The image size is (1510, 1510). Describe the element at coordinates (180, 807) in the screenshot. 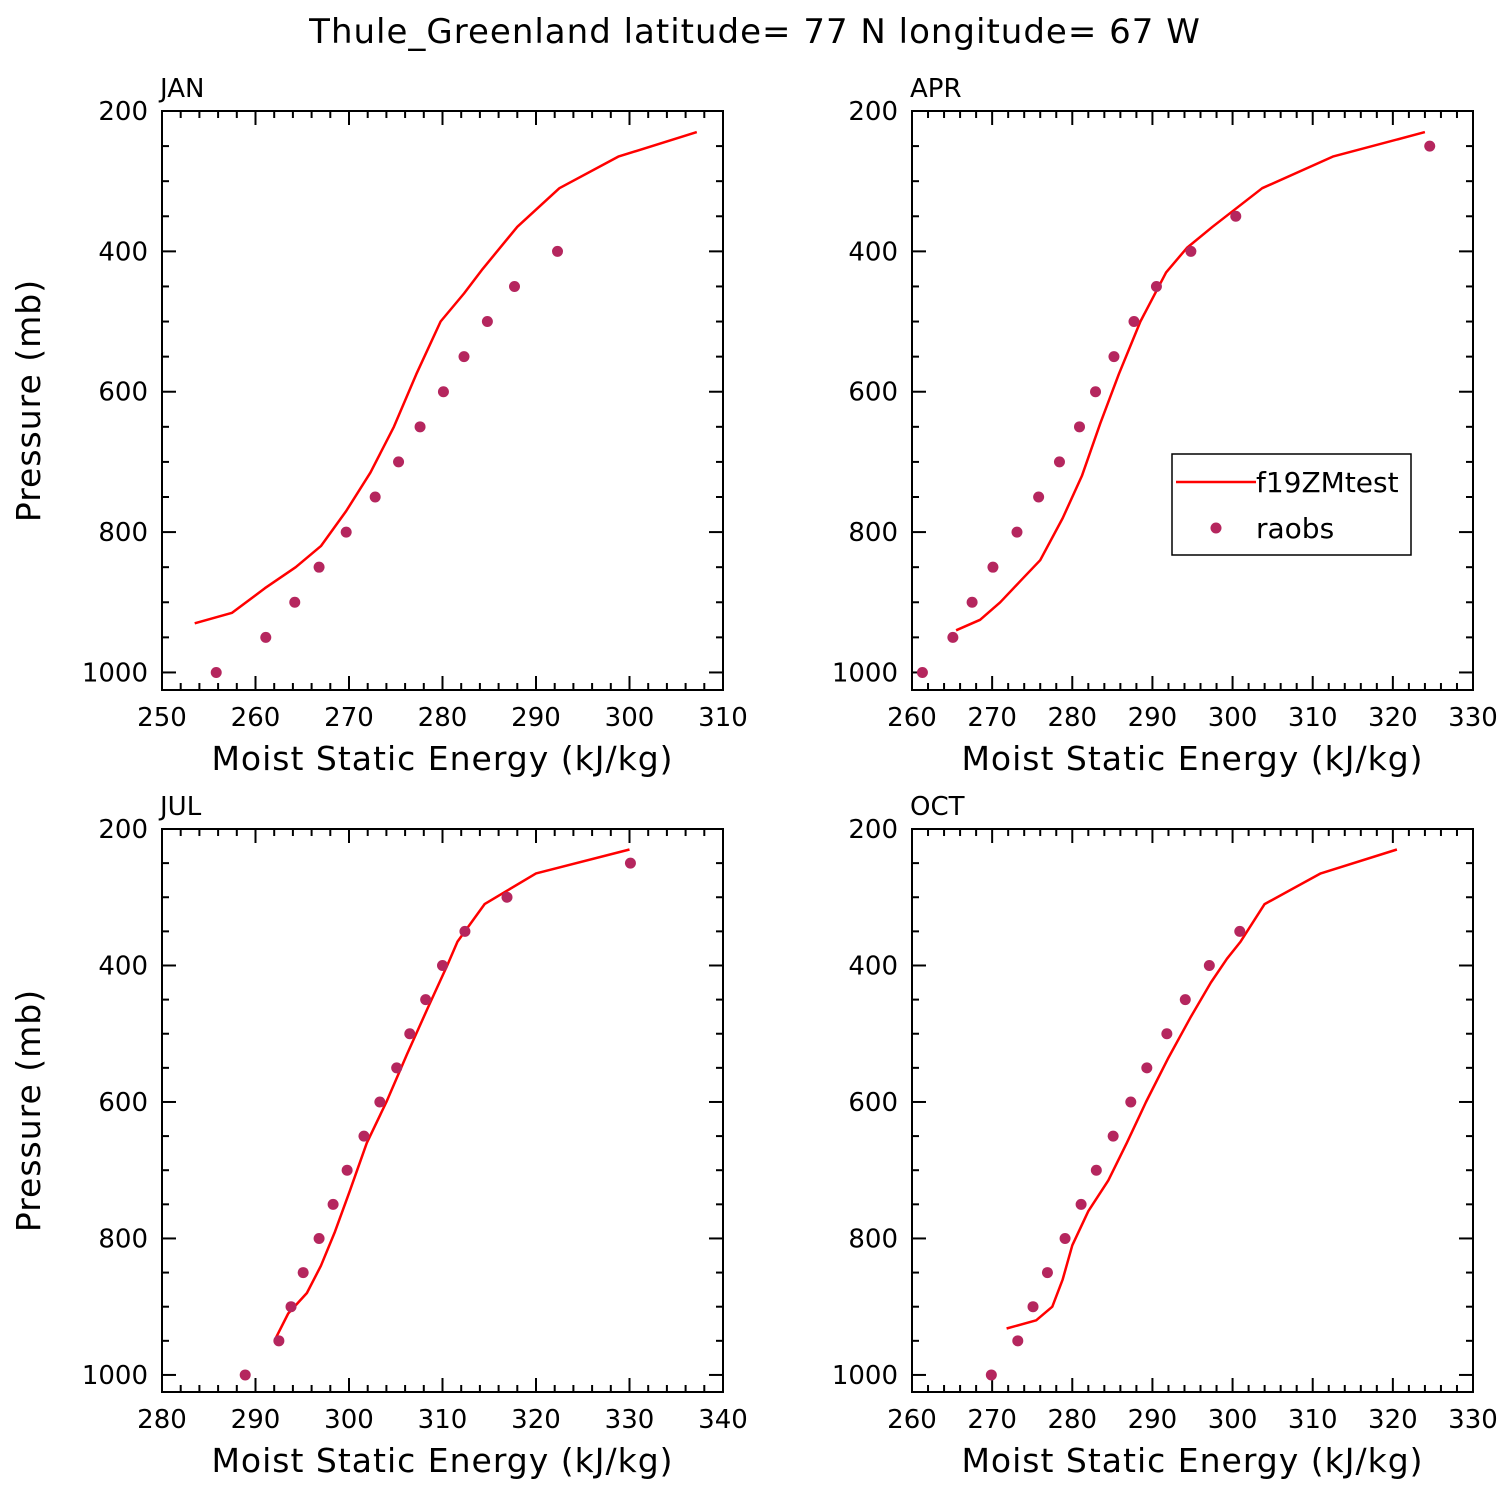

I see `panel-label: JUL` at that location.